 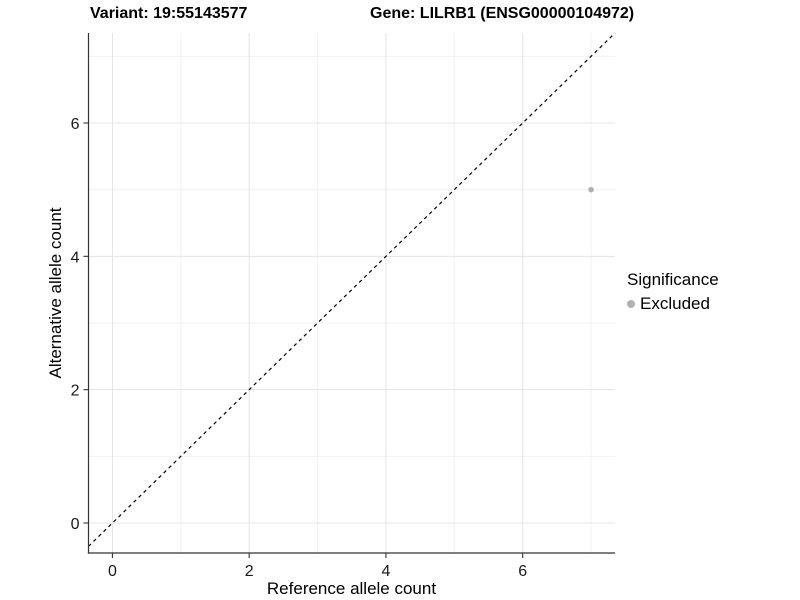 I want to click on legend-item-label: Excluded, so click(x=675, y=303).